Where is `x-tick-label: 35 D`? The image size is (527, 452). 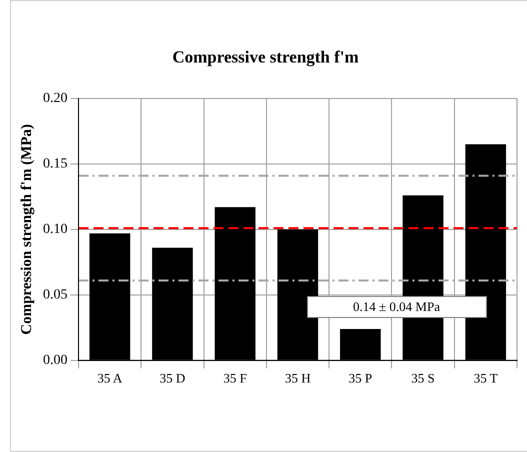
x-tick-label: 35 D is located at coordinates (173, 378).